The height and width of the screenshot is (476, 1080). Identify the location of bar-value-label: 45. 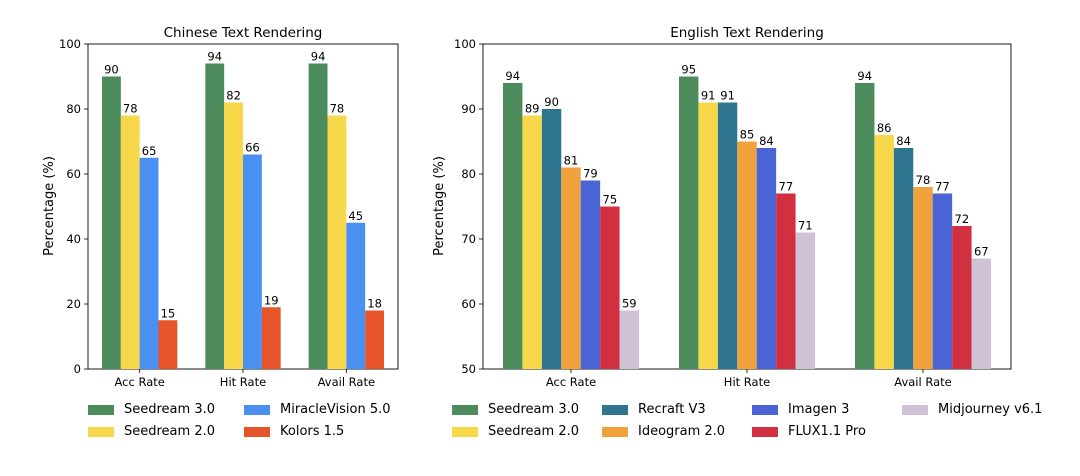
(355, 216).